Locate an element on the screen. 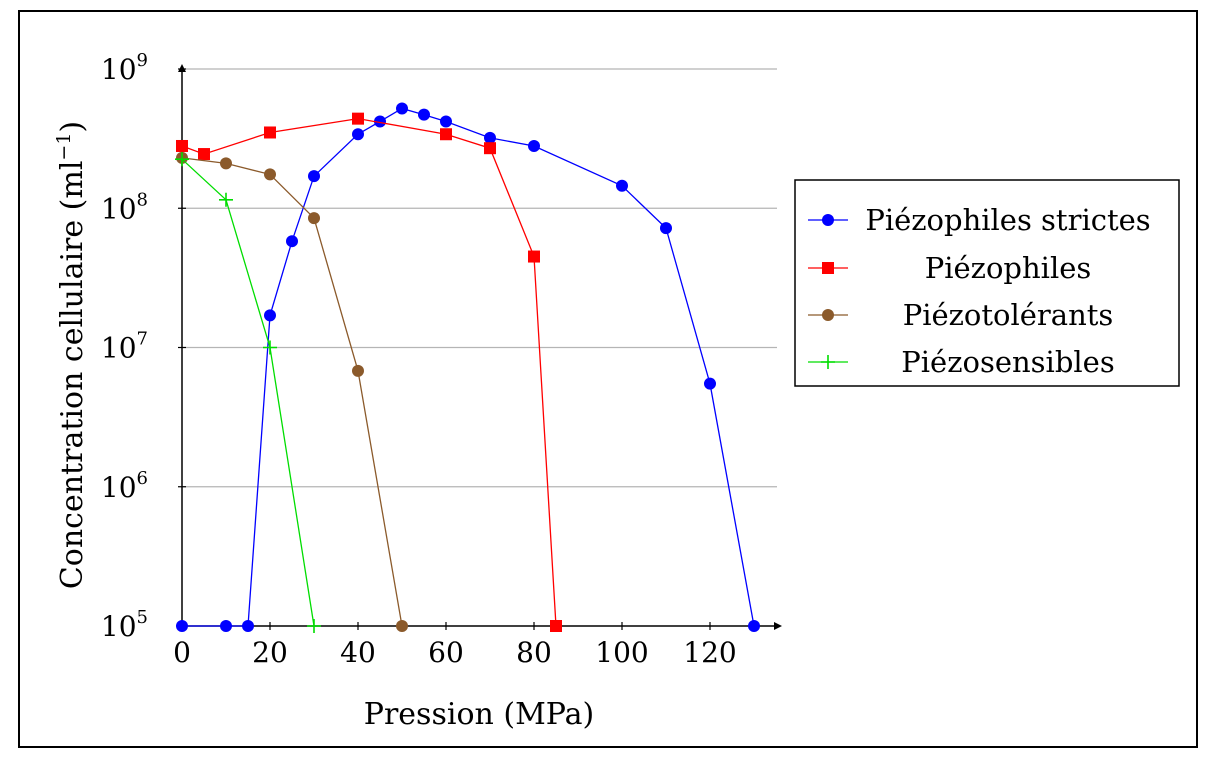 The width and height of the screenshot is (1218, 760). x-tick-labels: 0 20 40 60 80 100 120 is located at coordinates (455, 645).